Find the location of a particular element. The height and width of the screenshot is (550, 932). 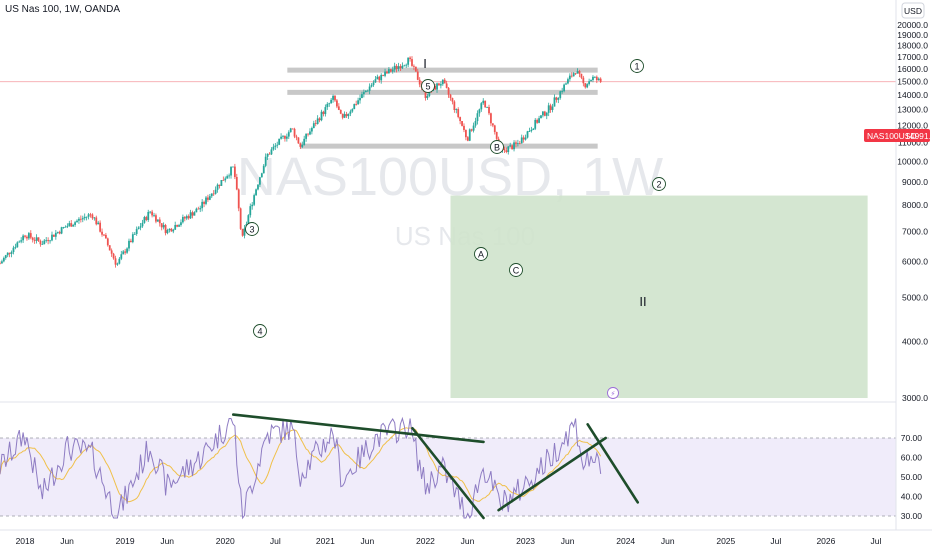

wave-label-roman-i: I is located at coordinates (425, 63).